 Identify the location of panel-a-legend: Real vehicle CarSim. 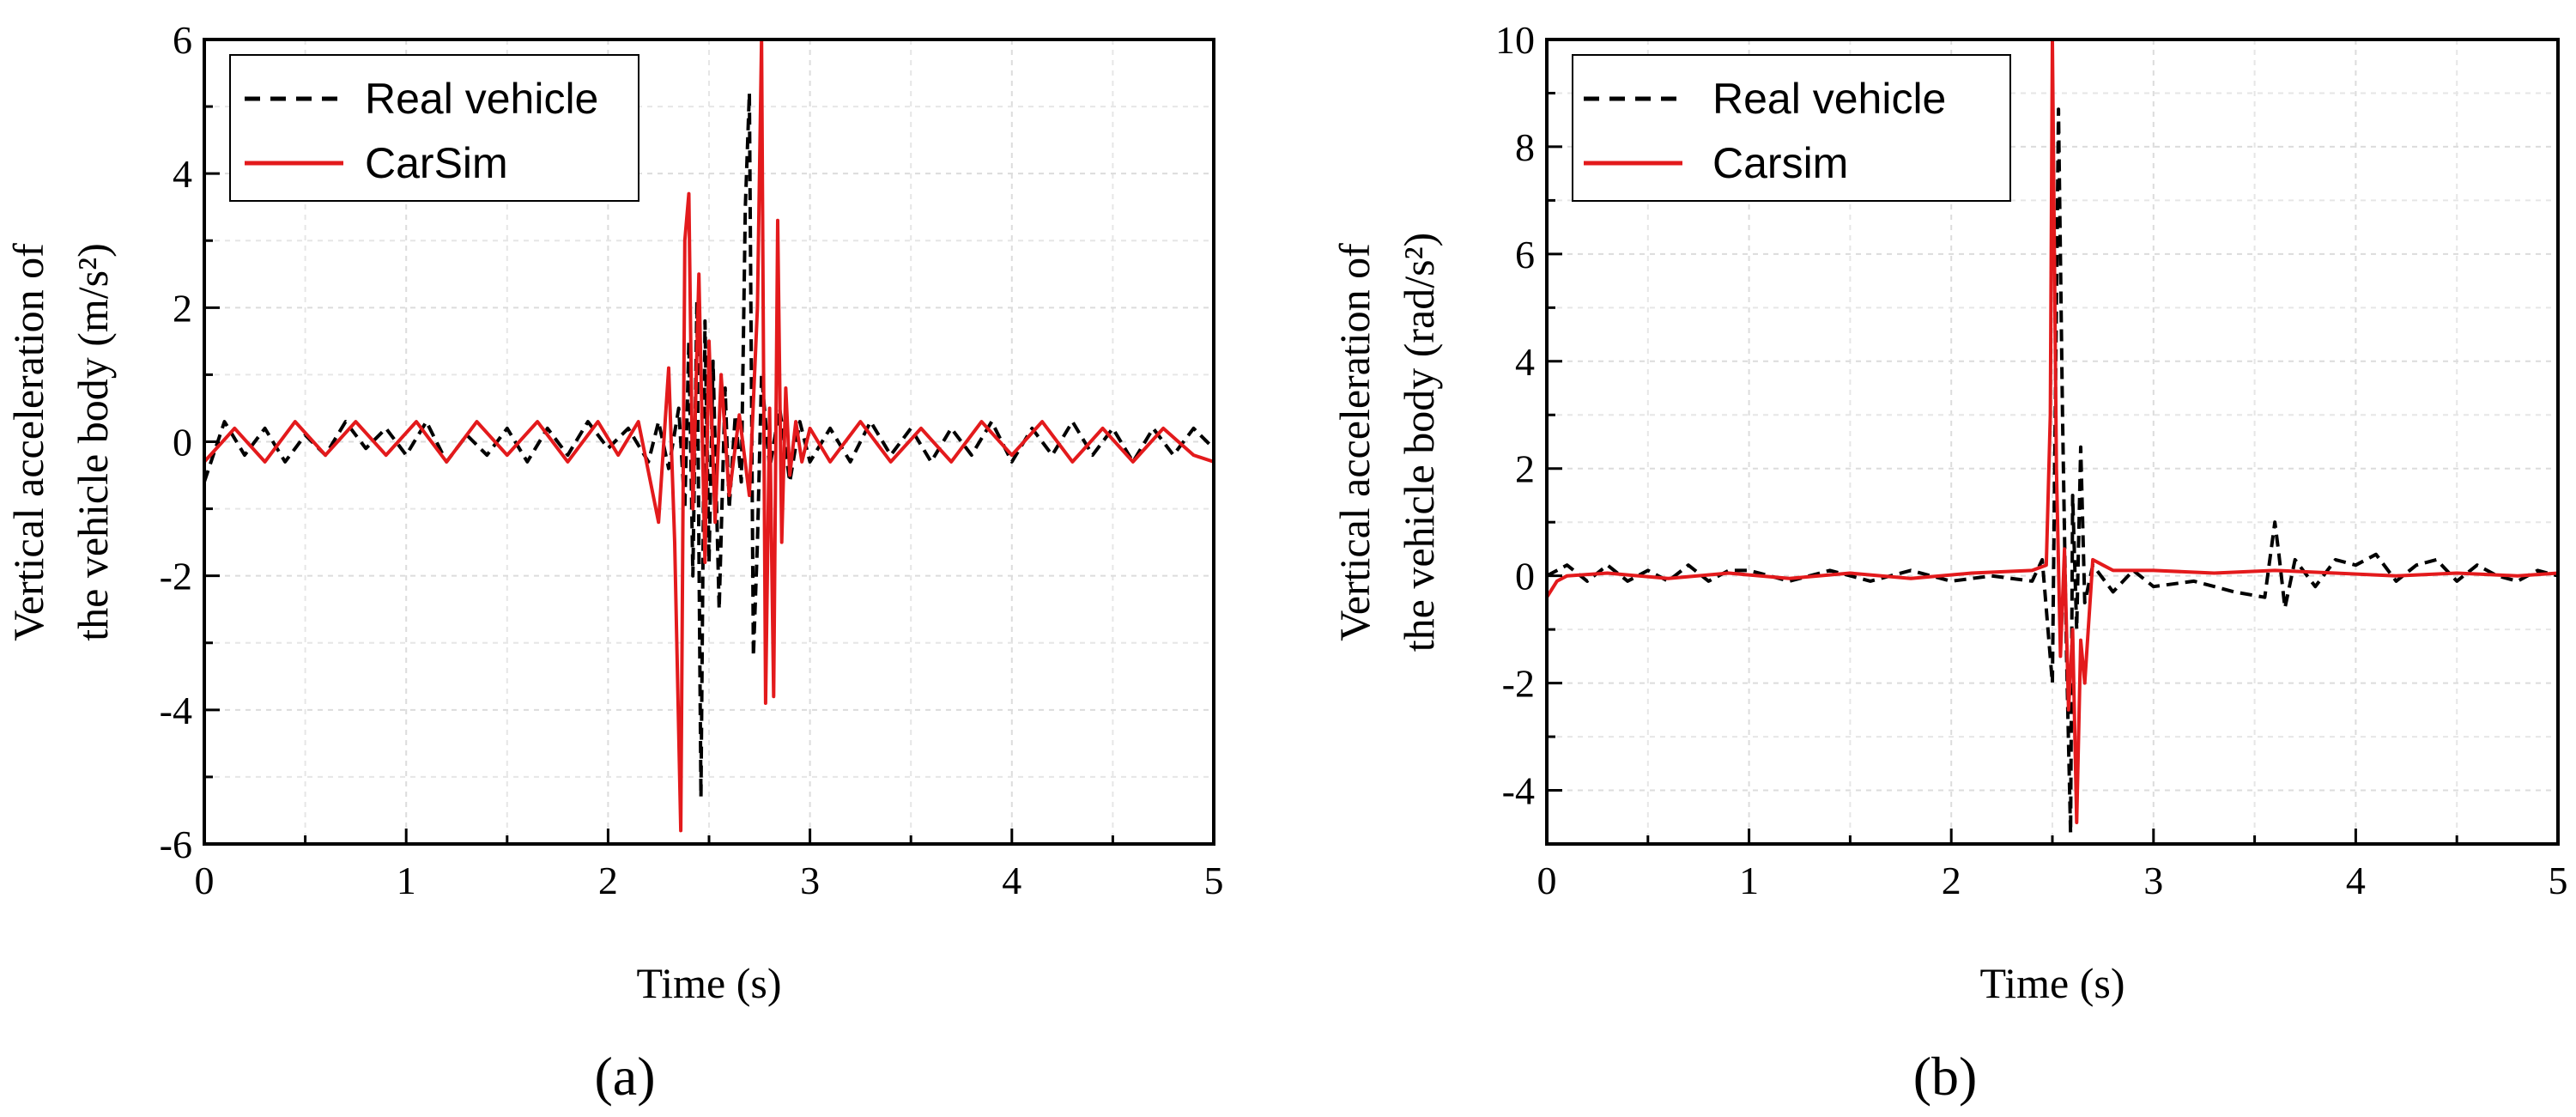
(434, 128).